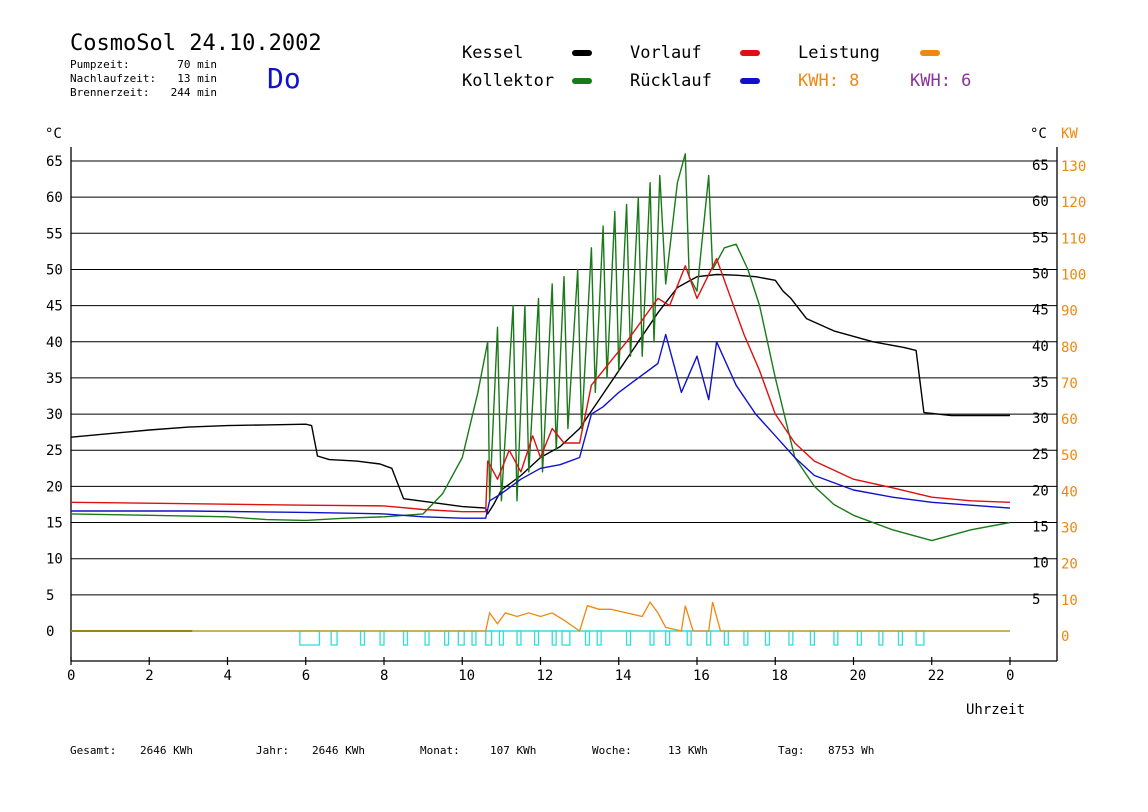  I want to click on nachlaufzeit-value: 13 min, so click(197, 78).